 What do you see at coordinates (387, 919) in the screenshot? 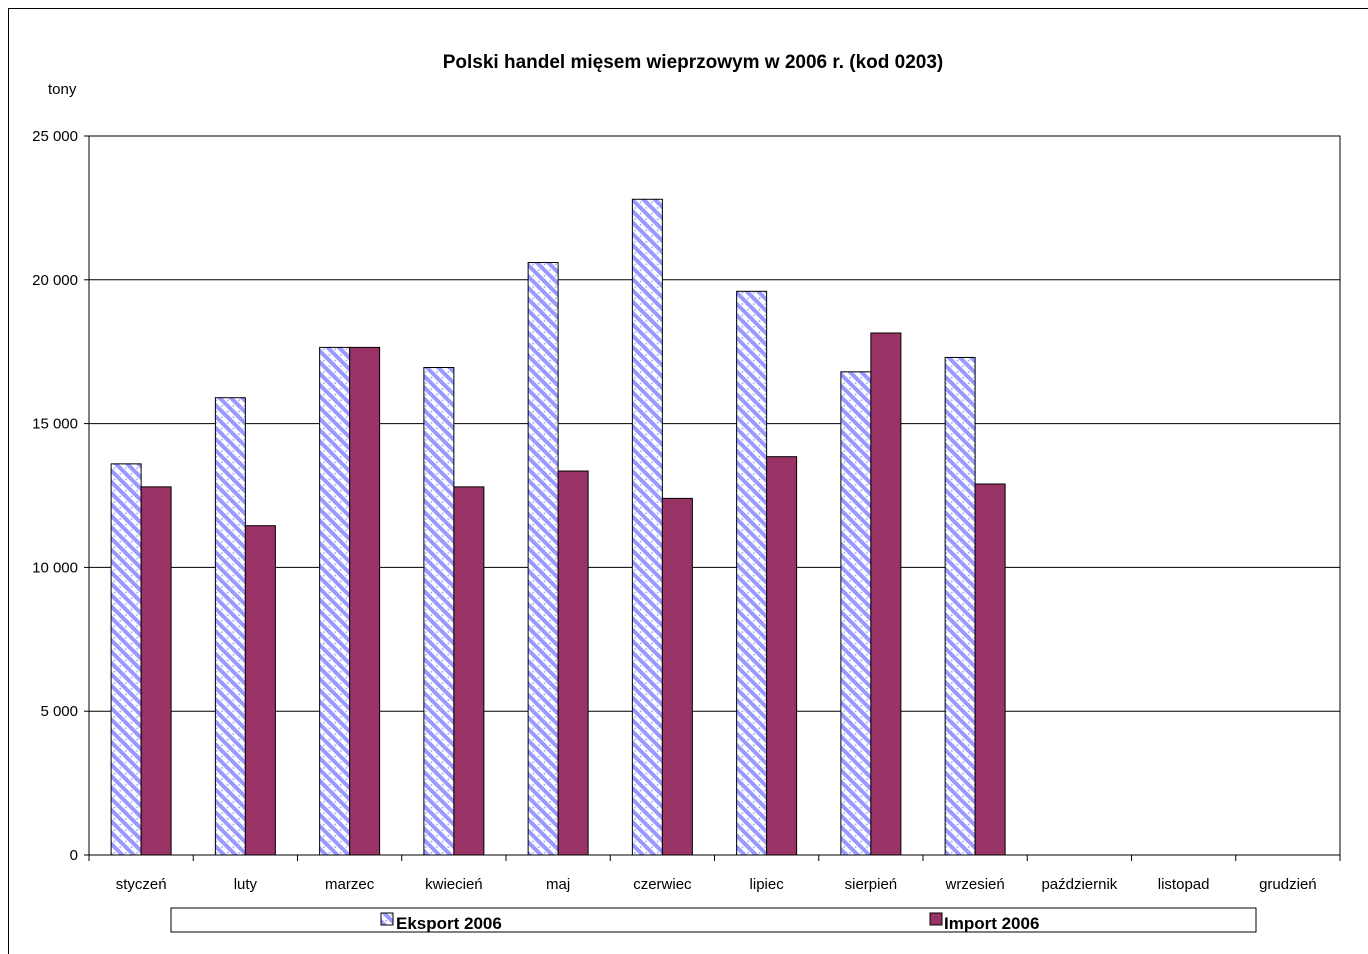
I see `legend-swatch-eksport` at bounding box center [387, 919].